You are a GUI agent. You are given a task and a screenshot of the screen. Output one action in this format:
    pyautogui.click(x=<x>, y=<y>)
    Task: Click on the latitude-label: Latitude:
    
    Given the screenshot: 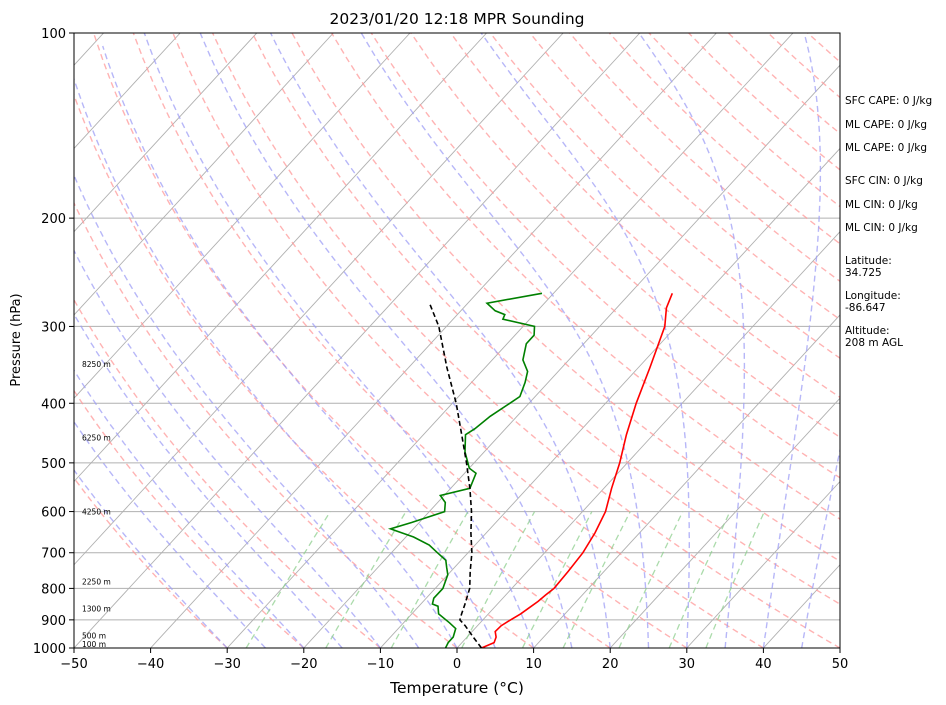 What is the action you would take?
    pyautogui.click(x=868, y=261)
    